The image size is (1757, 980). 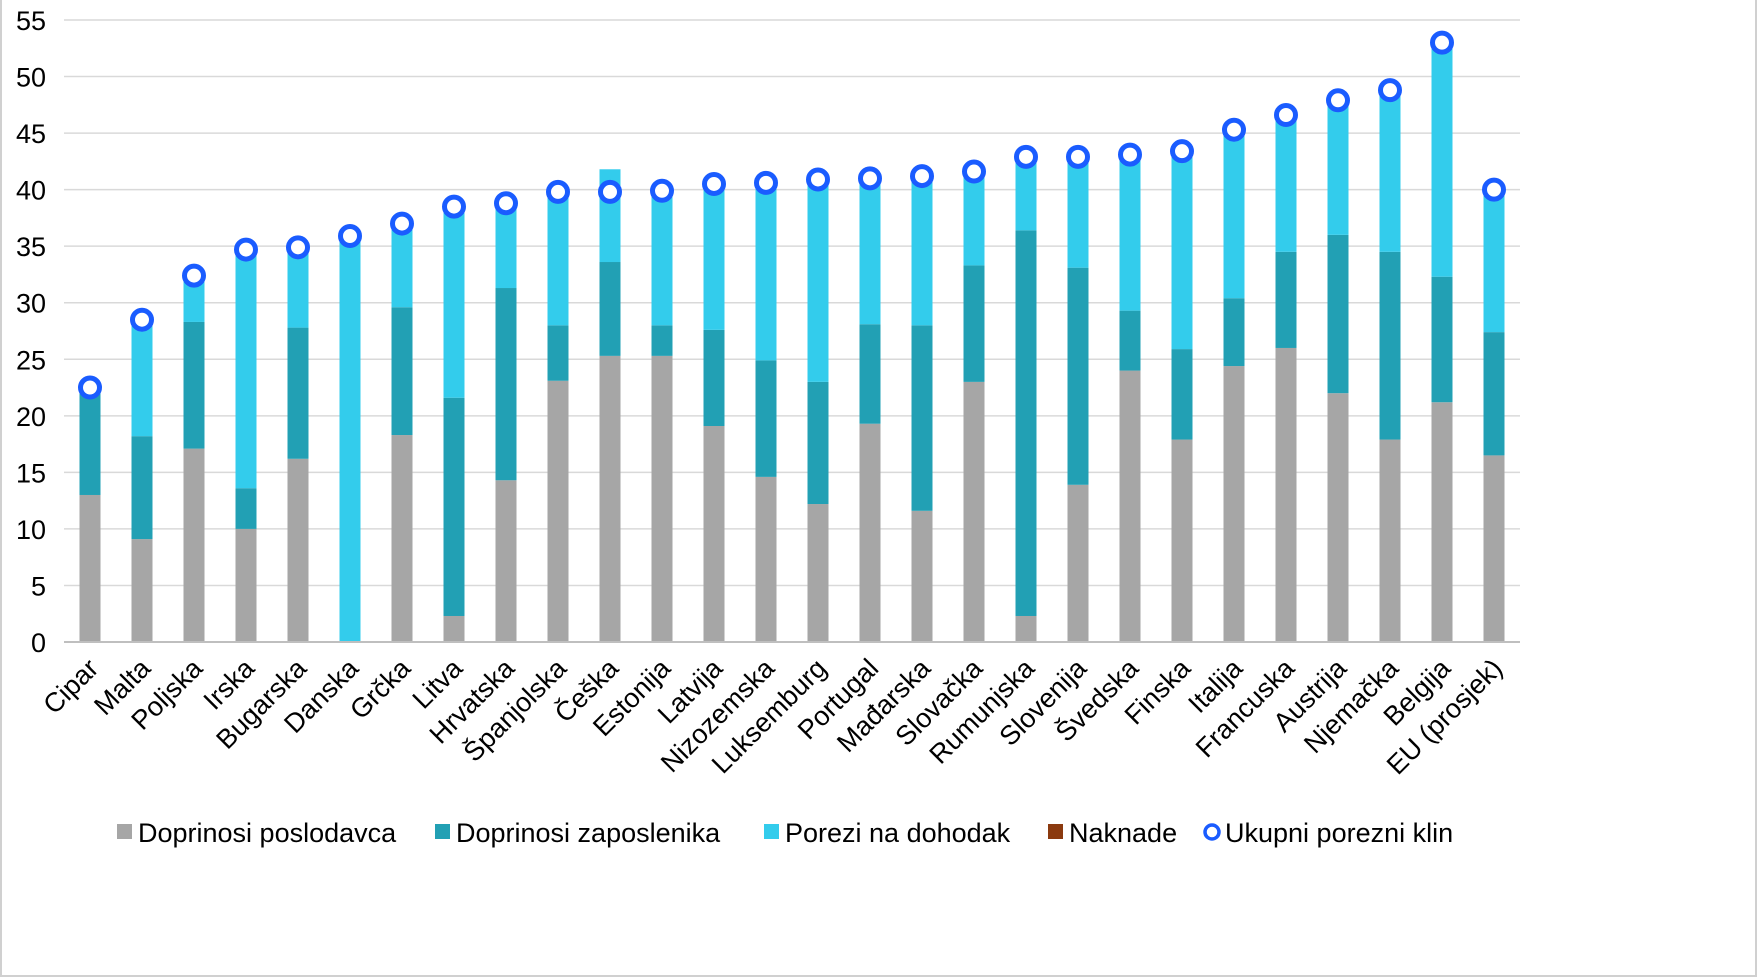 I want to click on y-tick-label: 25, so click(x=31, y=360).